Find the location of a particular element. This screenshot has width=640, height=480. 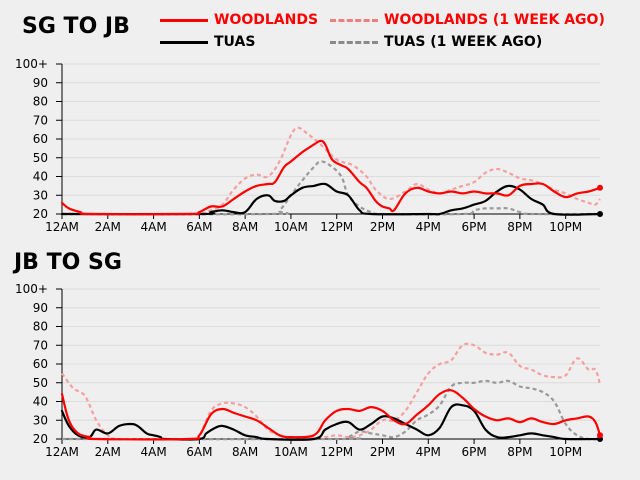

legend-swatch-woodlands is located at coordinates (184, 20).